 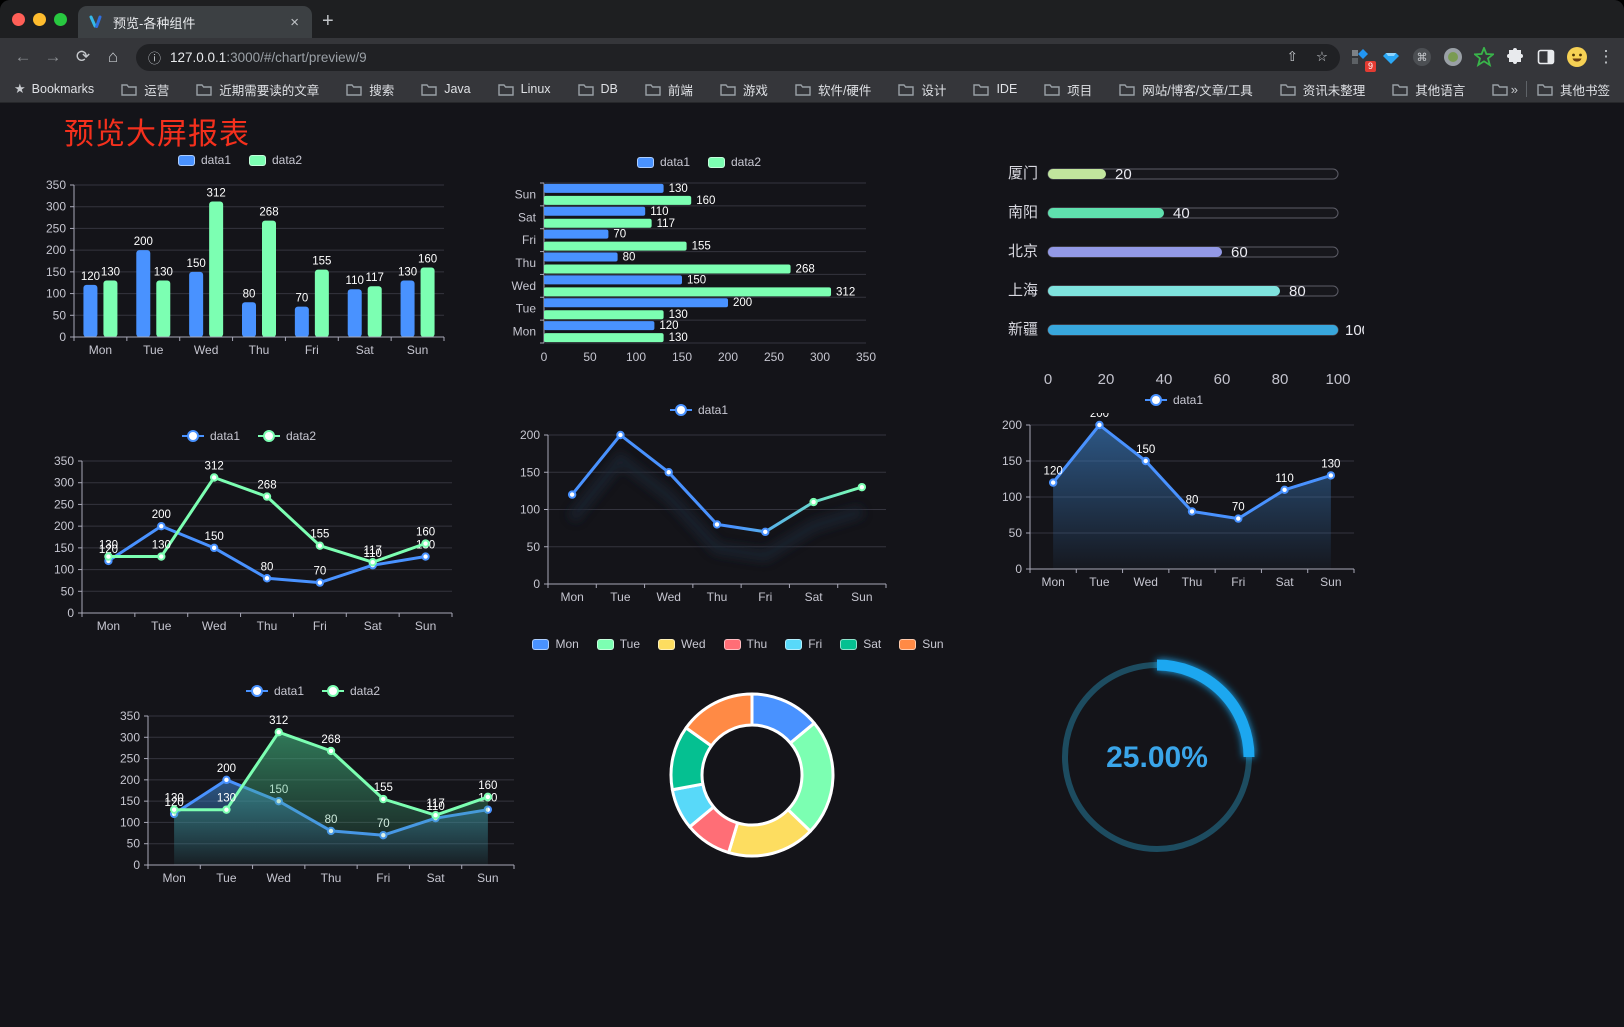 What do you see at coordinates (1577, 57) in the screenshot?
I see `profile-avatar` at bounding box center [1577, 57].